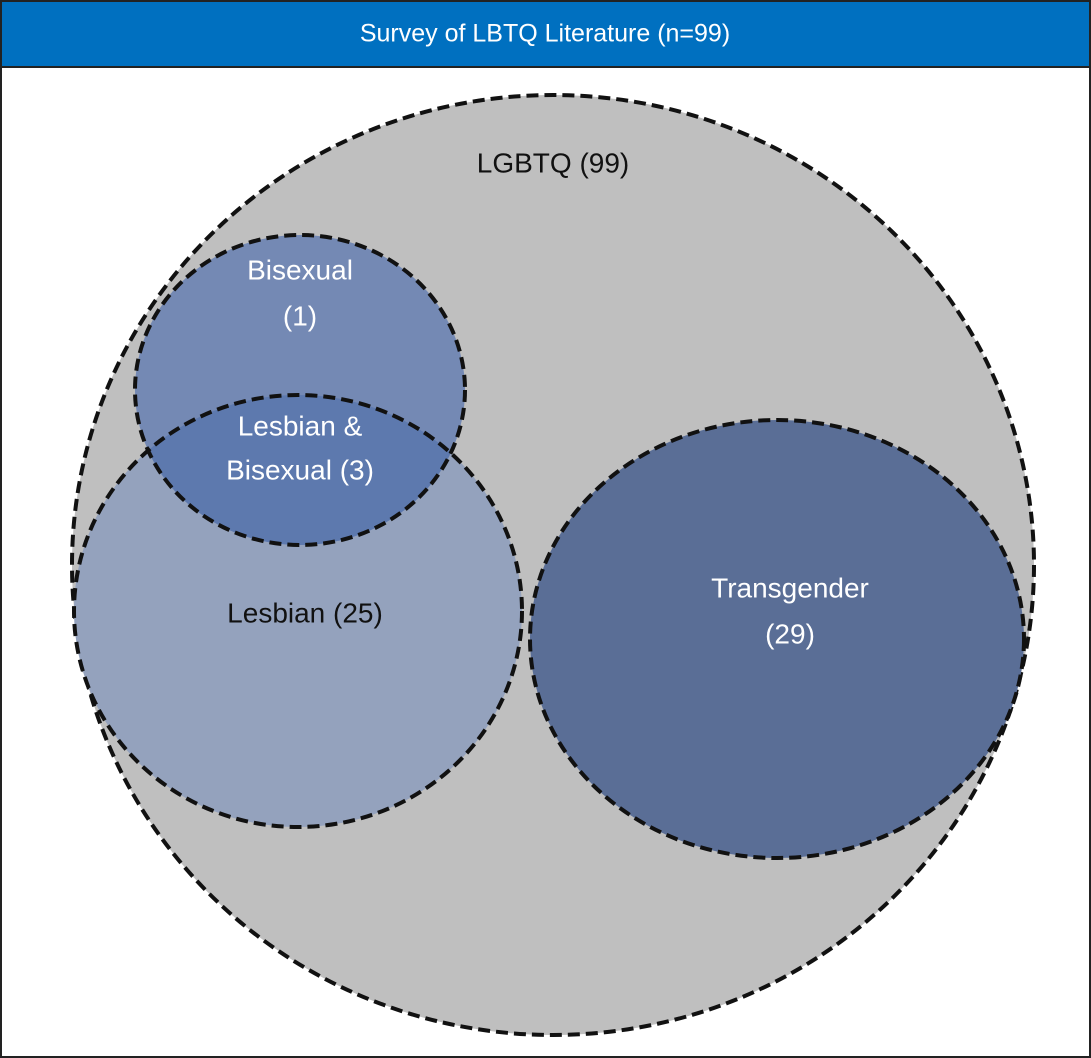  Describe the element at coordinates (300, 315) in the screenshot. I see `label: (1)` at that location.